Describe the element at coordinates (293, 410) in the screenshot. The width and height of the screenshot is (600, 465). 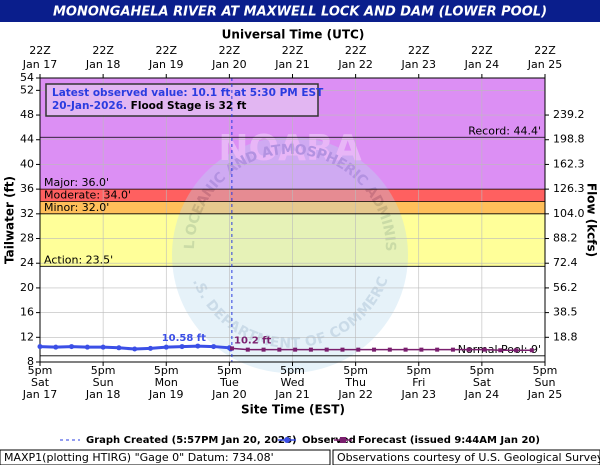
I see `x-axis-title: Site Time (EST)` at that location.